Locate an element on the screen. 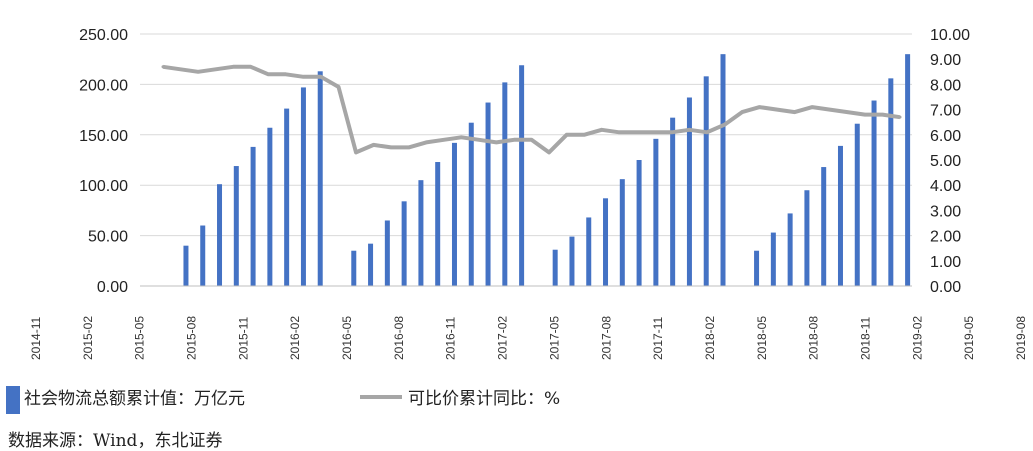  x-tick-label: 2016-08 is located at coordinates (399, 338).